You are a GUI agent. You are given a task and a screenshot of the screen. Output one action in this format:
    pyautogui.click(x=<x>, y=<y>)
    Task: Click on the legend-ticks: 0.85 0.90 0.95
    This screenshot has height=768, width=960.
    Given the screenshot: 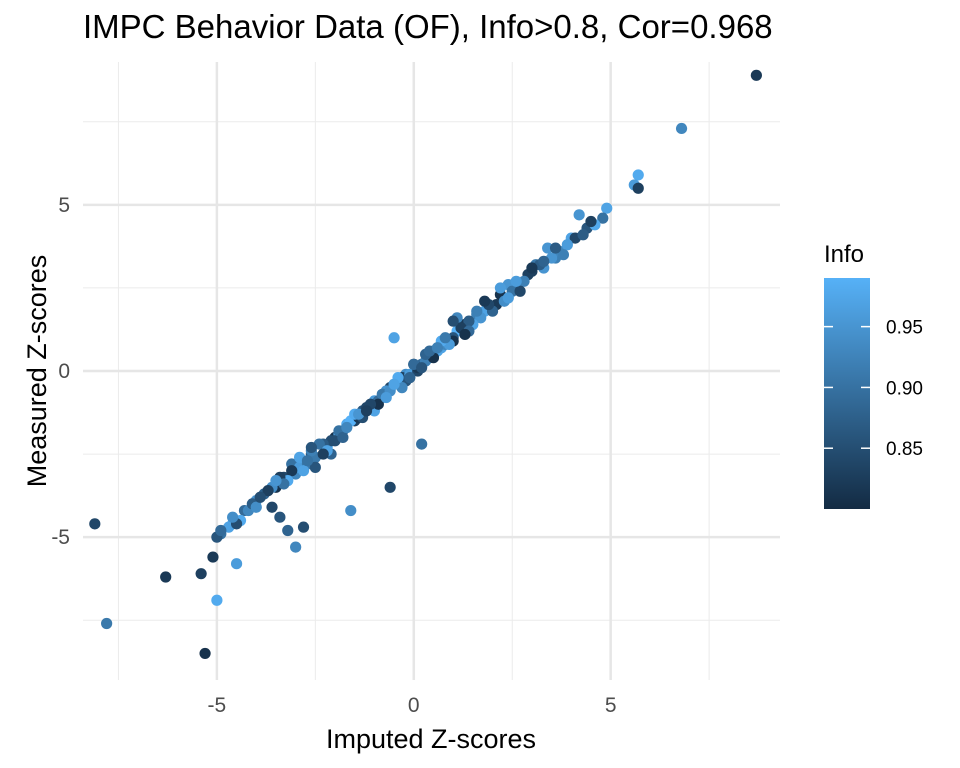 What is the action you would take?
    pyautogui.click(x=873, y=389)
    